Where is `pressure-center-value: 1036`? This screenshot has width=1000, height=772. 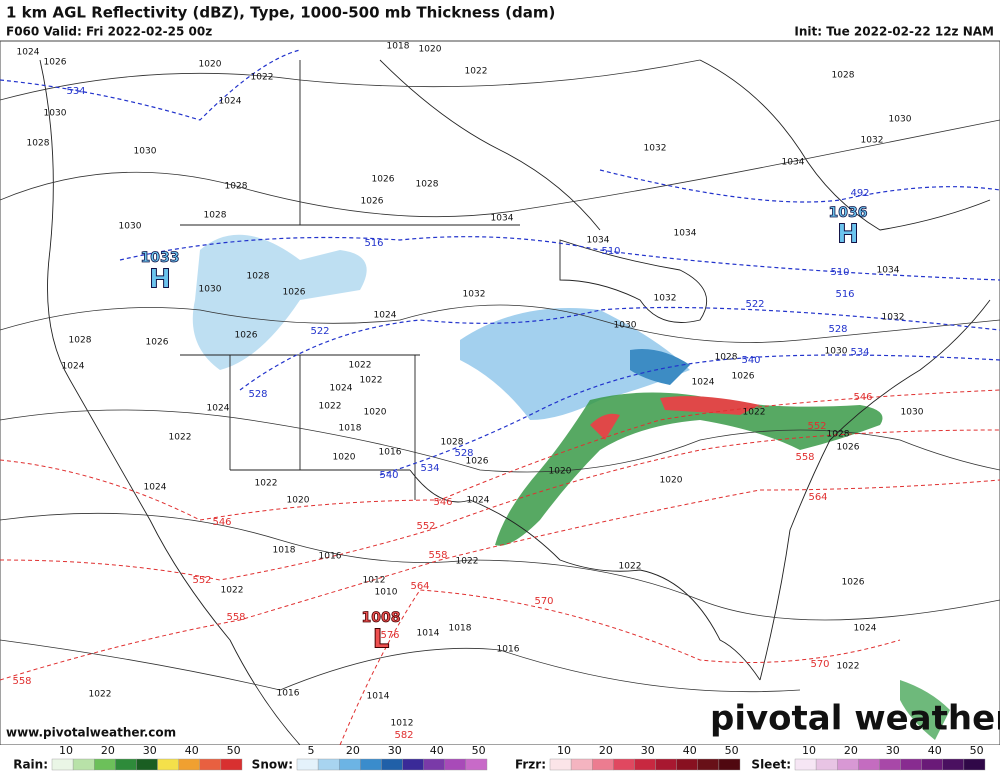 pressure-center-value: 1036 is located at coordinates (848, 213).